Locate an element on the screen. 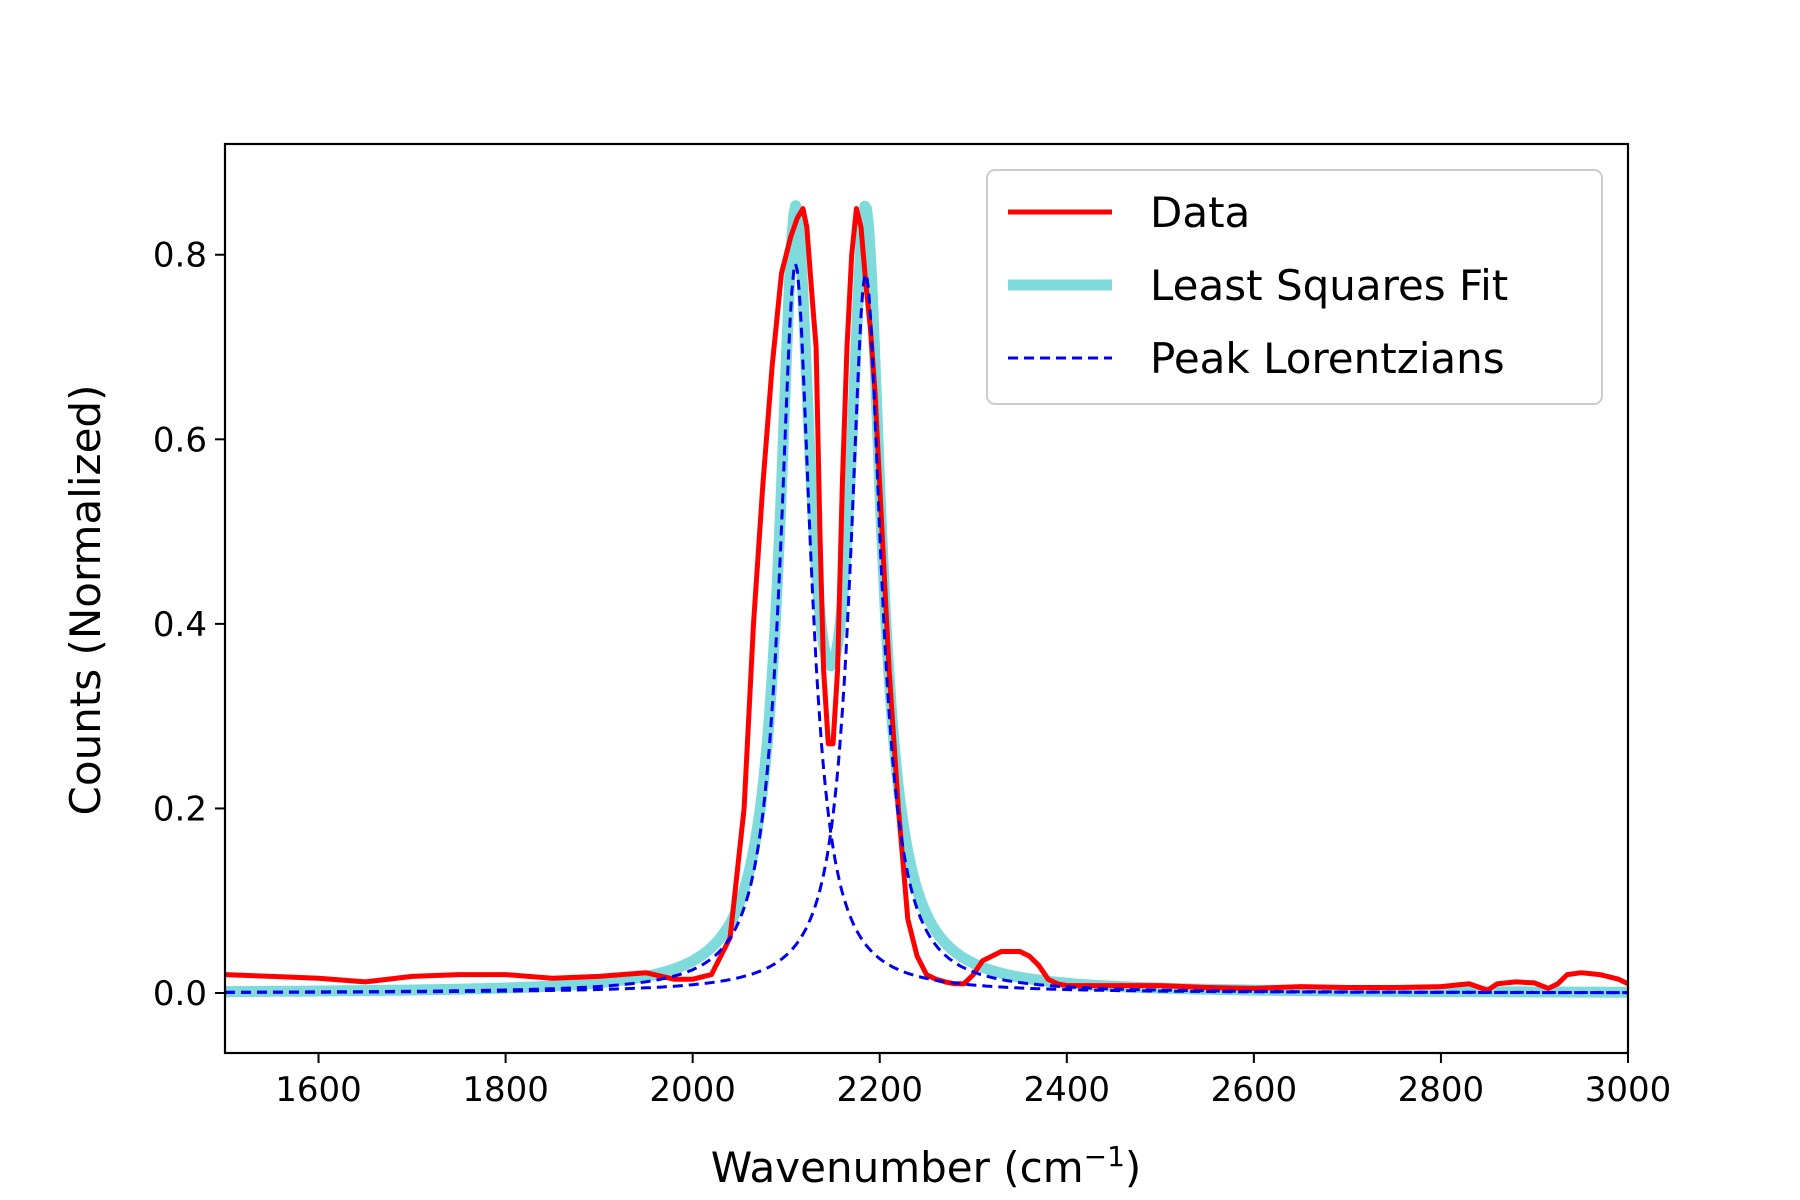 The height and width of the screenshot is (1200, 1800). legend: Data Least Squares Fit Peak Lorentzians is located at coordinates (1294, 287).